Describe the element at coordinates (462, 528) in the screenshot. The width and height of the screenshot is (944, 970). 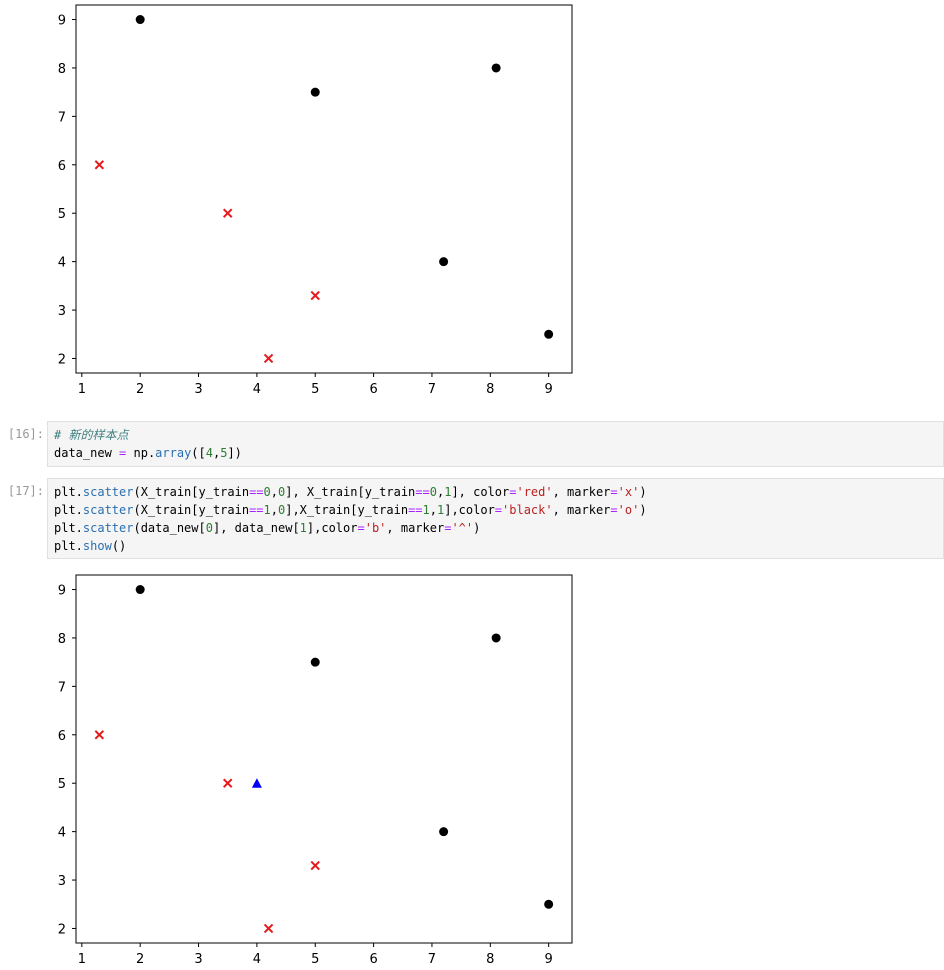
I see `code-token: '^'` at that location.